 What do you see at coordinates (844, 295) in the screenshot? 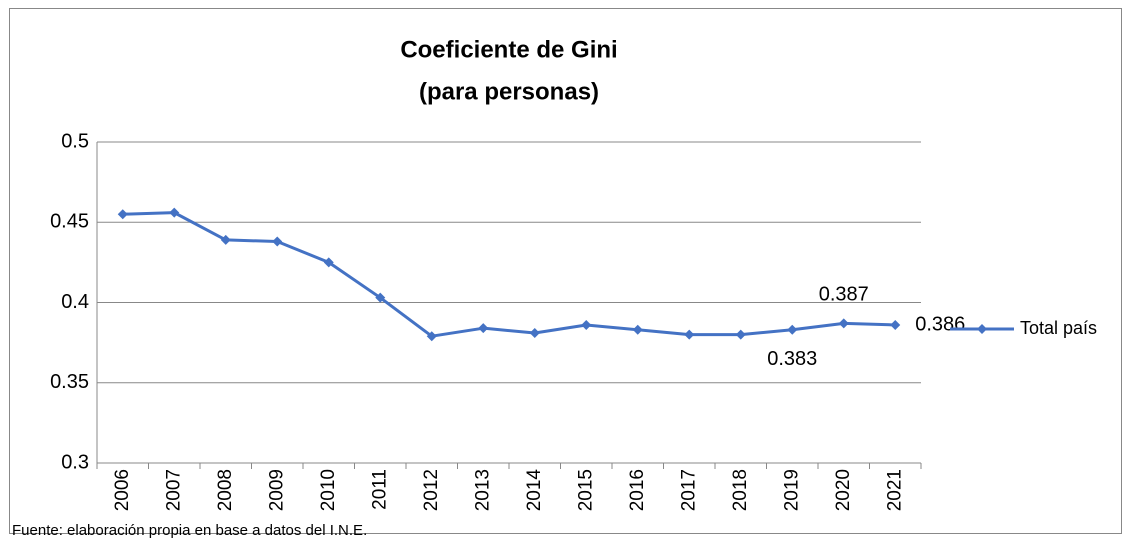
I see `data-label: 0.387` at bounding box center [844, 295].